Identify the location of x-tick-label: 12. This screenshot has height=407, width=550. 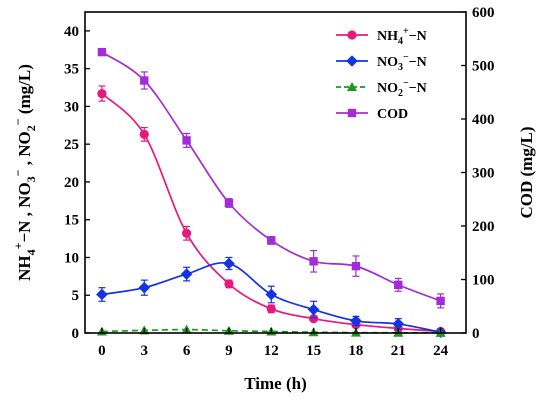
(271, 351).